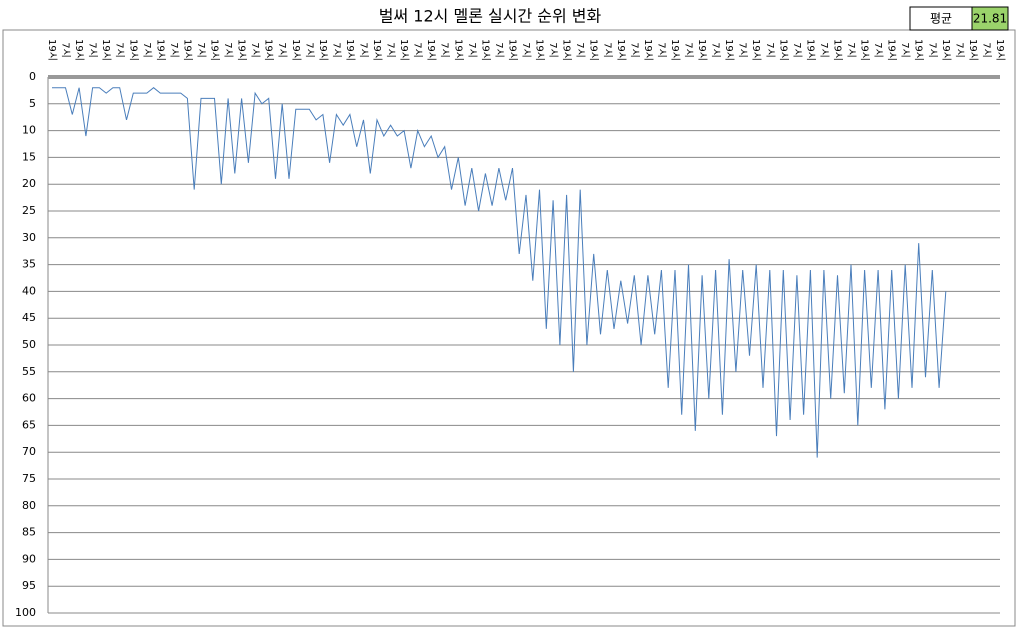 Image resolution: width=1024 pixels, height=634 pixels. I want to click on average-value: 21.81, so click(990, 19).